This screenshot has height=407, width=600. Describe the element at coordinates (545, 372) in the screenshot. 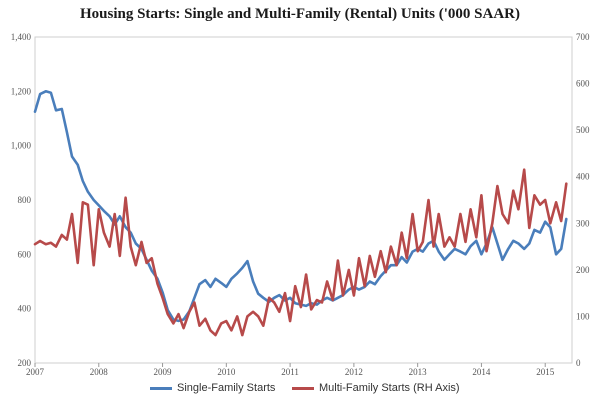

I see `x-tick-label: 2015` at that location.